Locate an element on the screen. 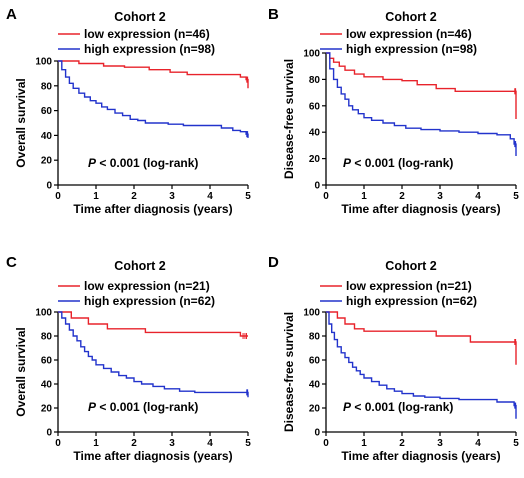 The image size is (524, 478). panel-letter: D is located at coordinates (273, 262).